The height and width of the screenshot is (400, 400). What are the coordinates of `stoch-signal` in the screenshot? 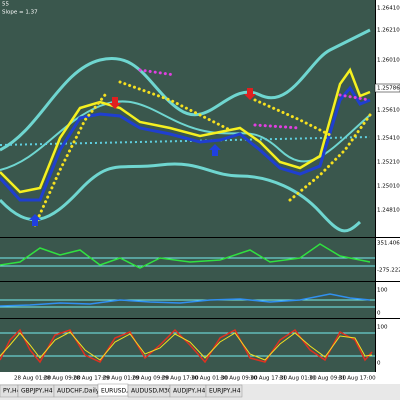 It's located at (186, 346).